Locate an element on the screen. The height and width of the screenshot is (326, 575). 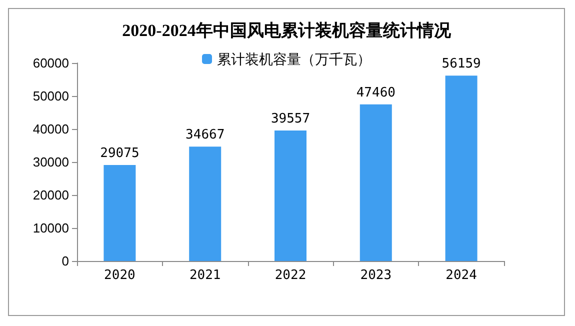
data-label: 29075 is located at coordinates (120, 154).